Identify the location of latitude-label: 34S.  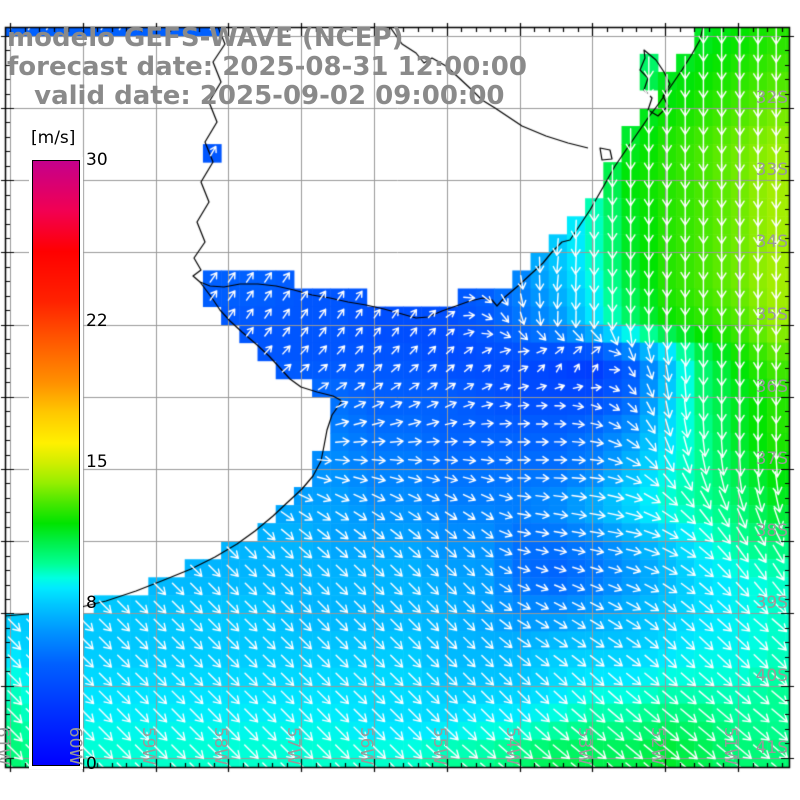
(771, 242).